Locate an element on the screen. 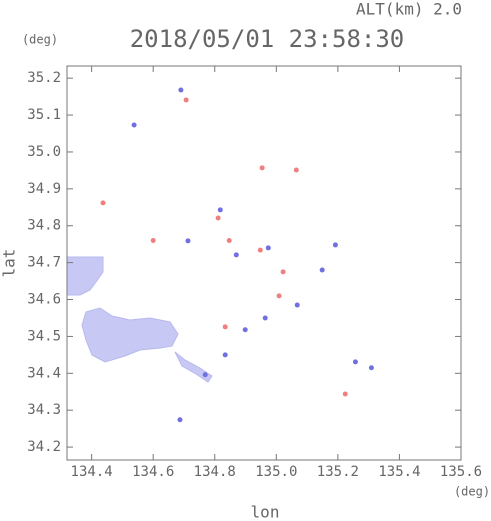 The width and height of the screenshot is (491, 521). x-axis-label: lon is located at coordinates (265, 512).